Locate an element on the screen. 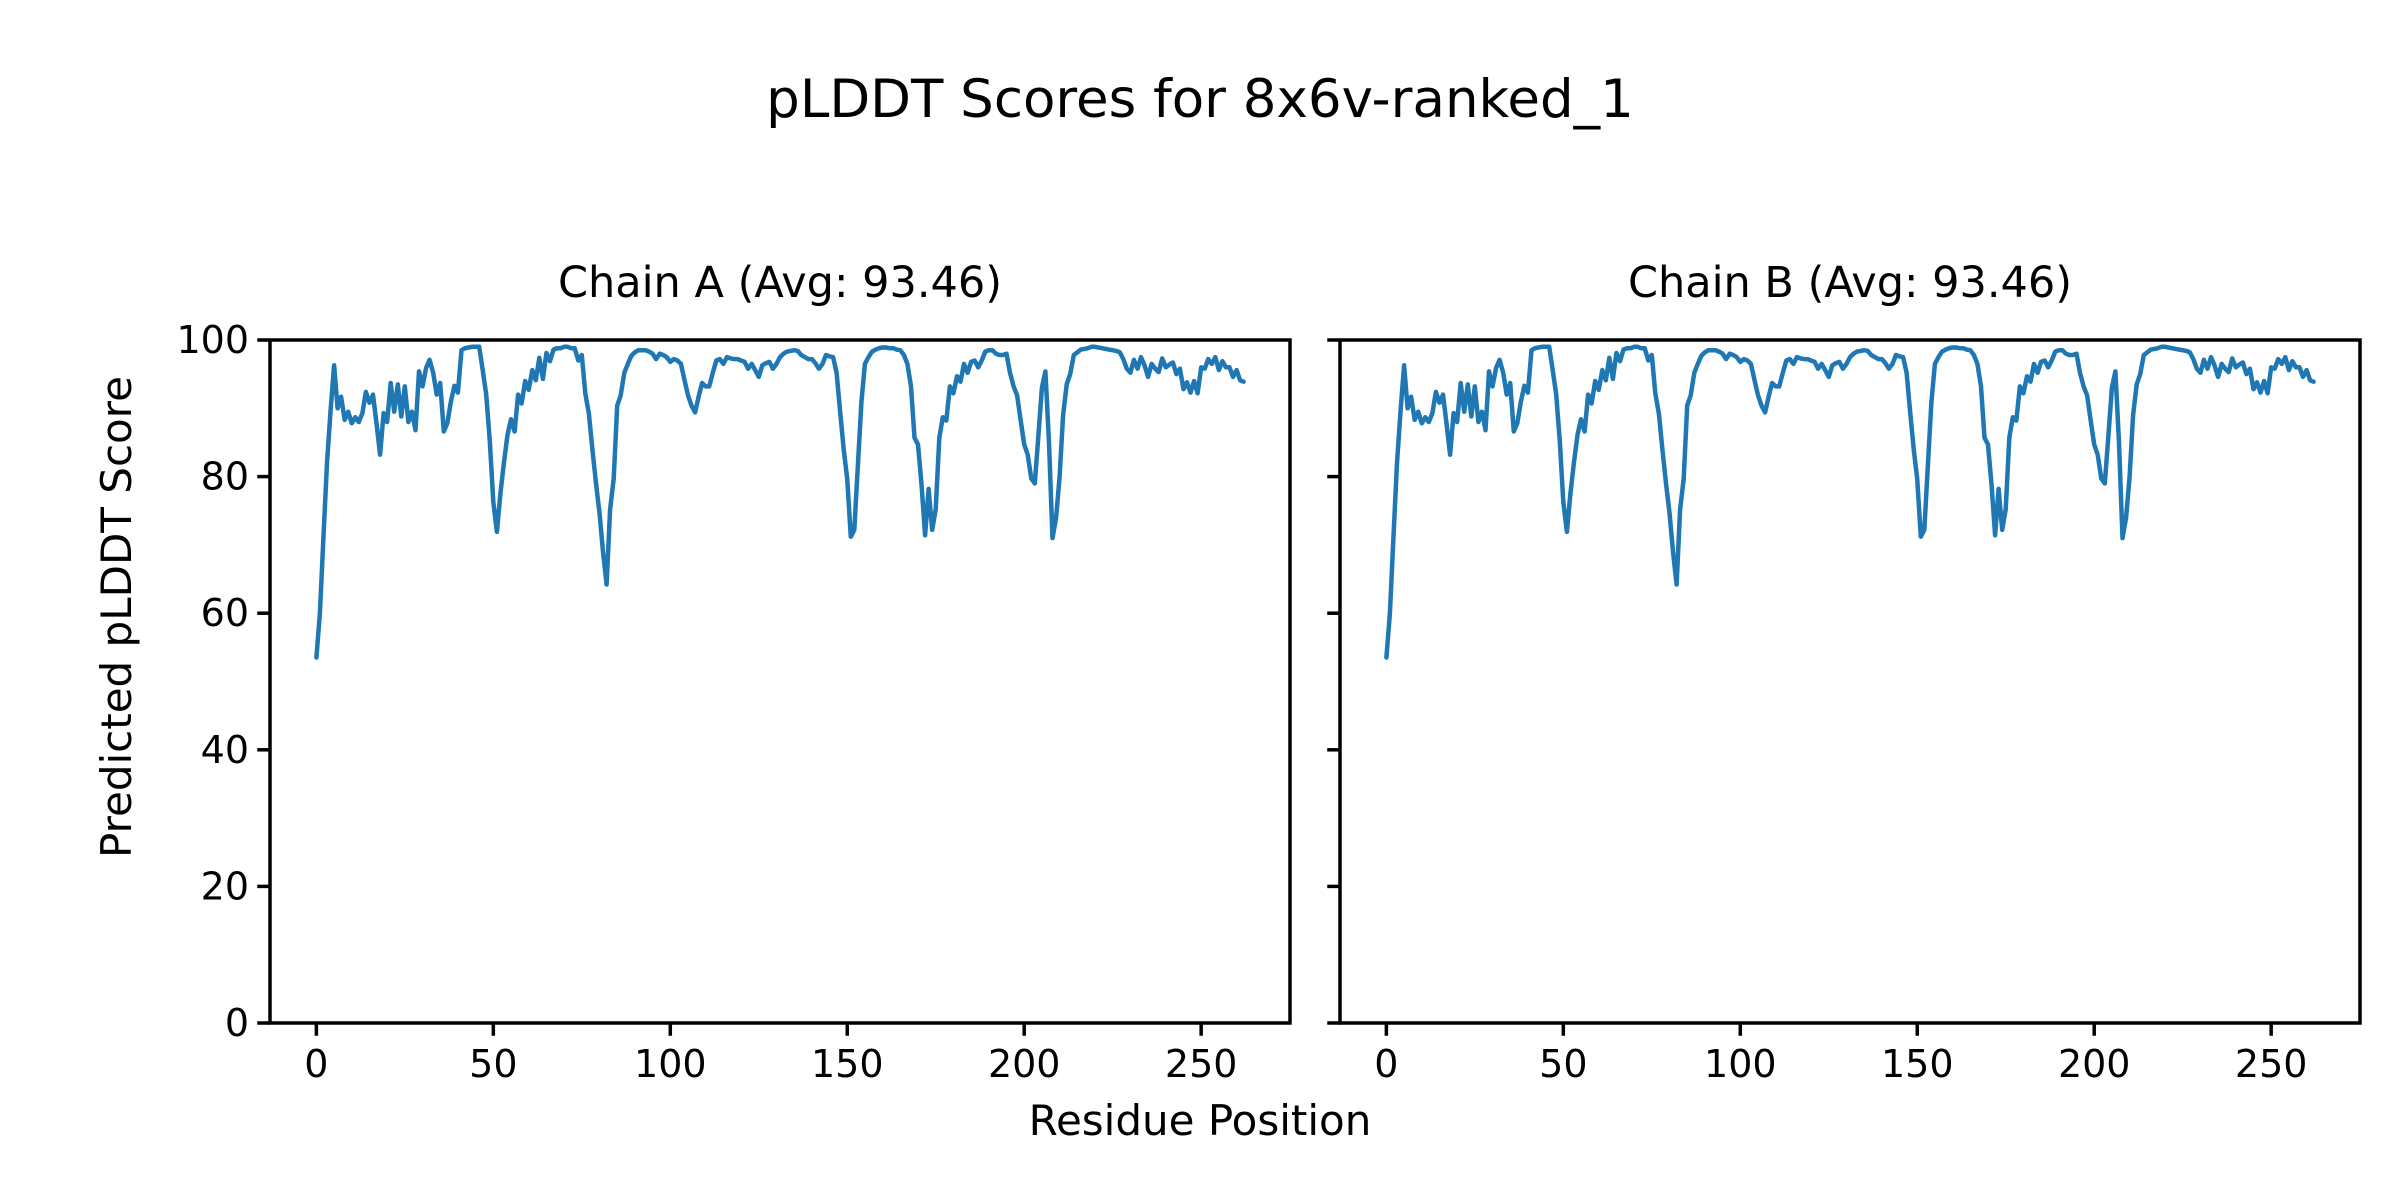 This screenshot has height=1200, width=2400. chain-b-x-tick-label: 150 is located at coordinates (1917, 1064).